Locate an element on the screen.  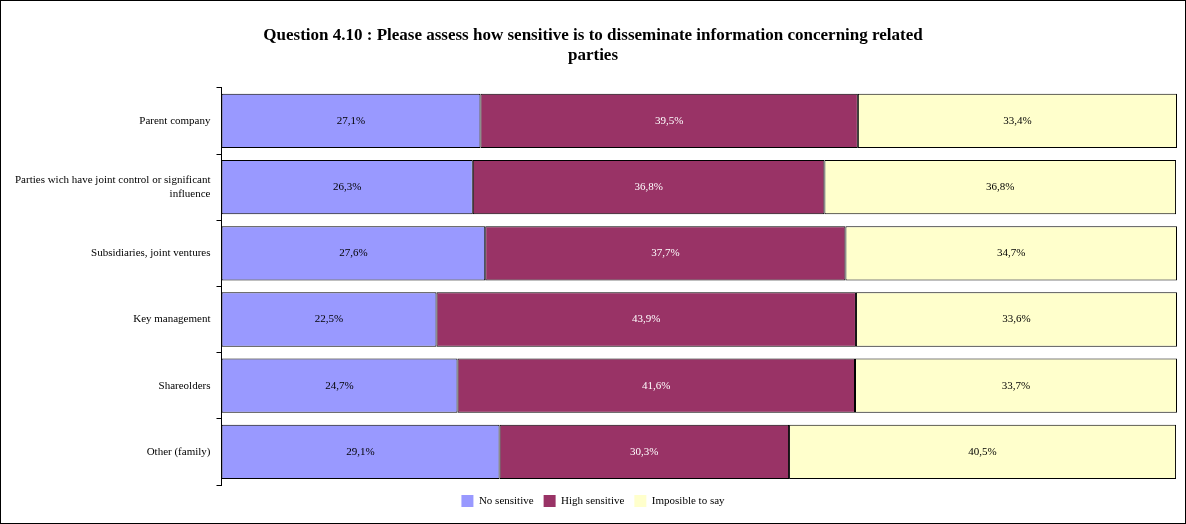
y-tick-label: Other (family) is located at coordinates (178, 451).